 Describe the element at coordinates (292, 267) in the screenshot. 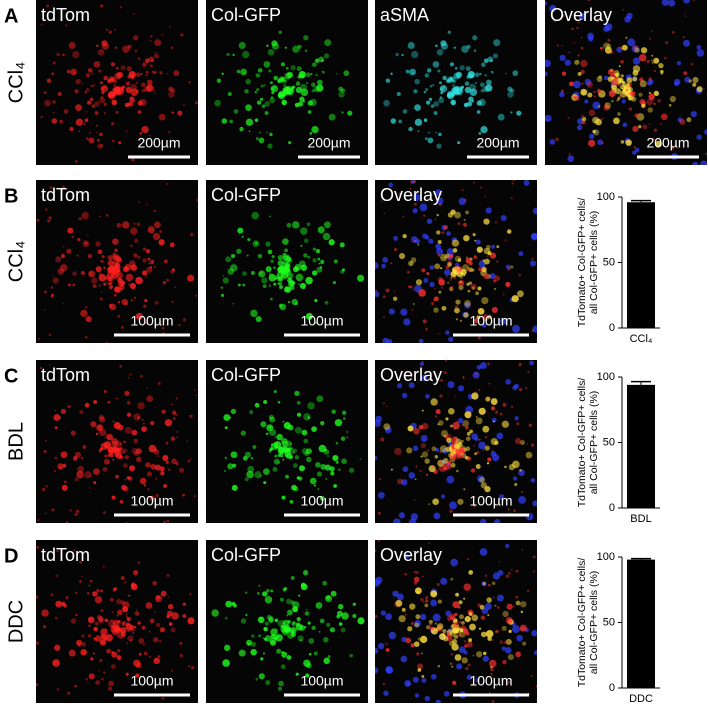

I see `signal` at that location.